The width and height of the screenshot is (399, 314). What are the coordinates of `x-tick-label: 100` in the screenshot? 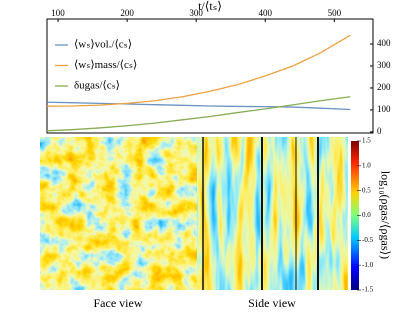 It's located at (58, 13).